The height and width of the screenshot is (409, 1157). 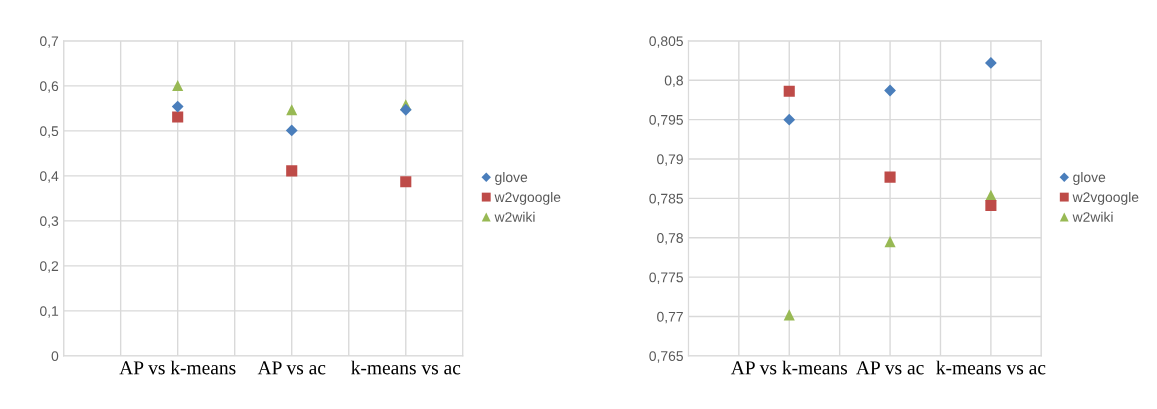 What do you see at coordinates (49, 132) in the screenshot?
I see `y-tick-label: 0,5` at bounding box center [49, 132].